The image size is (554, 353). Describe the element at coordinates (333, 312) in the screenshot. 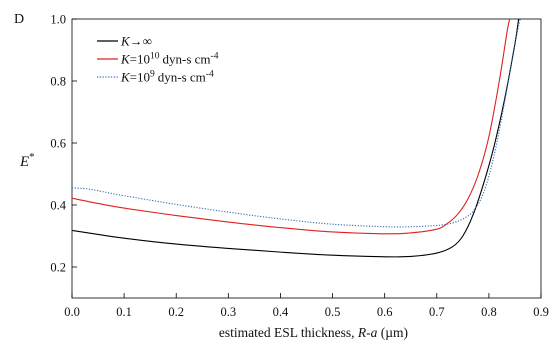

I see `x-tick-label: 0.5` at that location.